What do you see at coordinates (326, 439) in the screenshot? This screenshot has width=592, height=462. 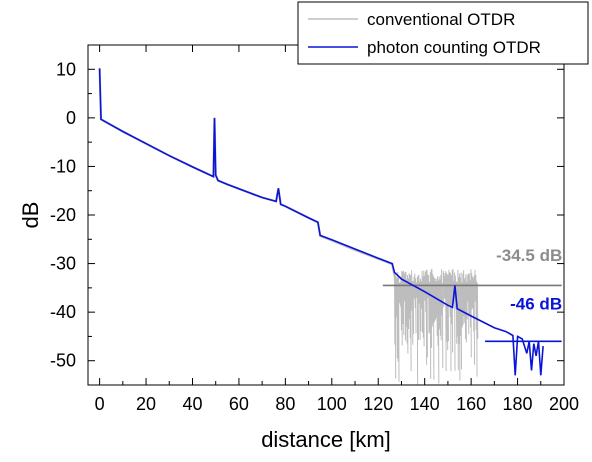 I see `x-axis-title: distance [km]` at bounding box center [326, 439].